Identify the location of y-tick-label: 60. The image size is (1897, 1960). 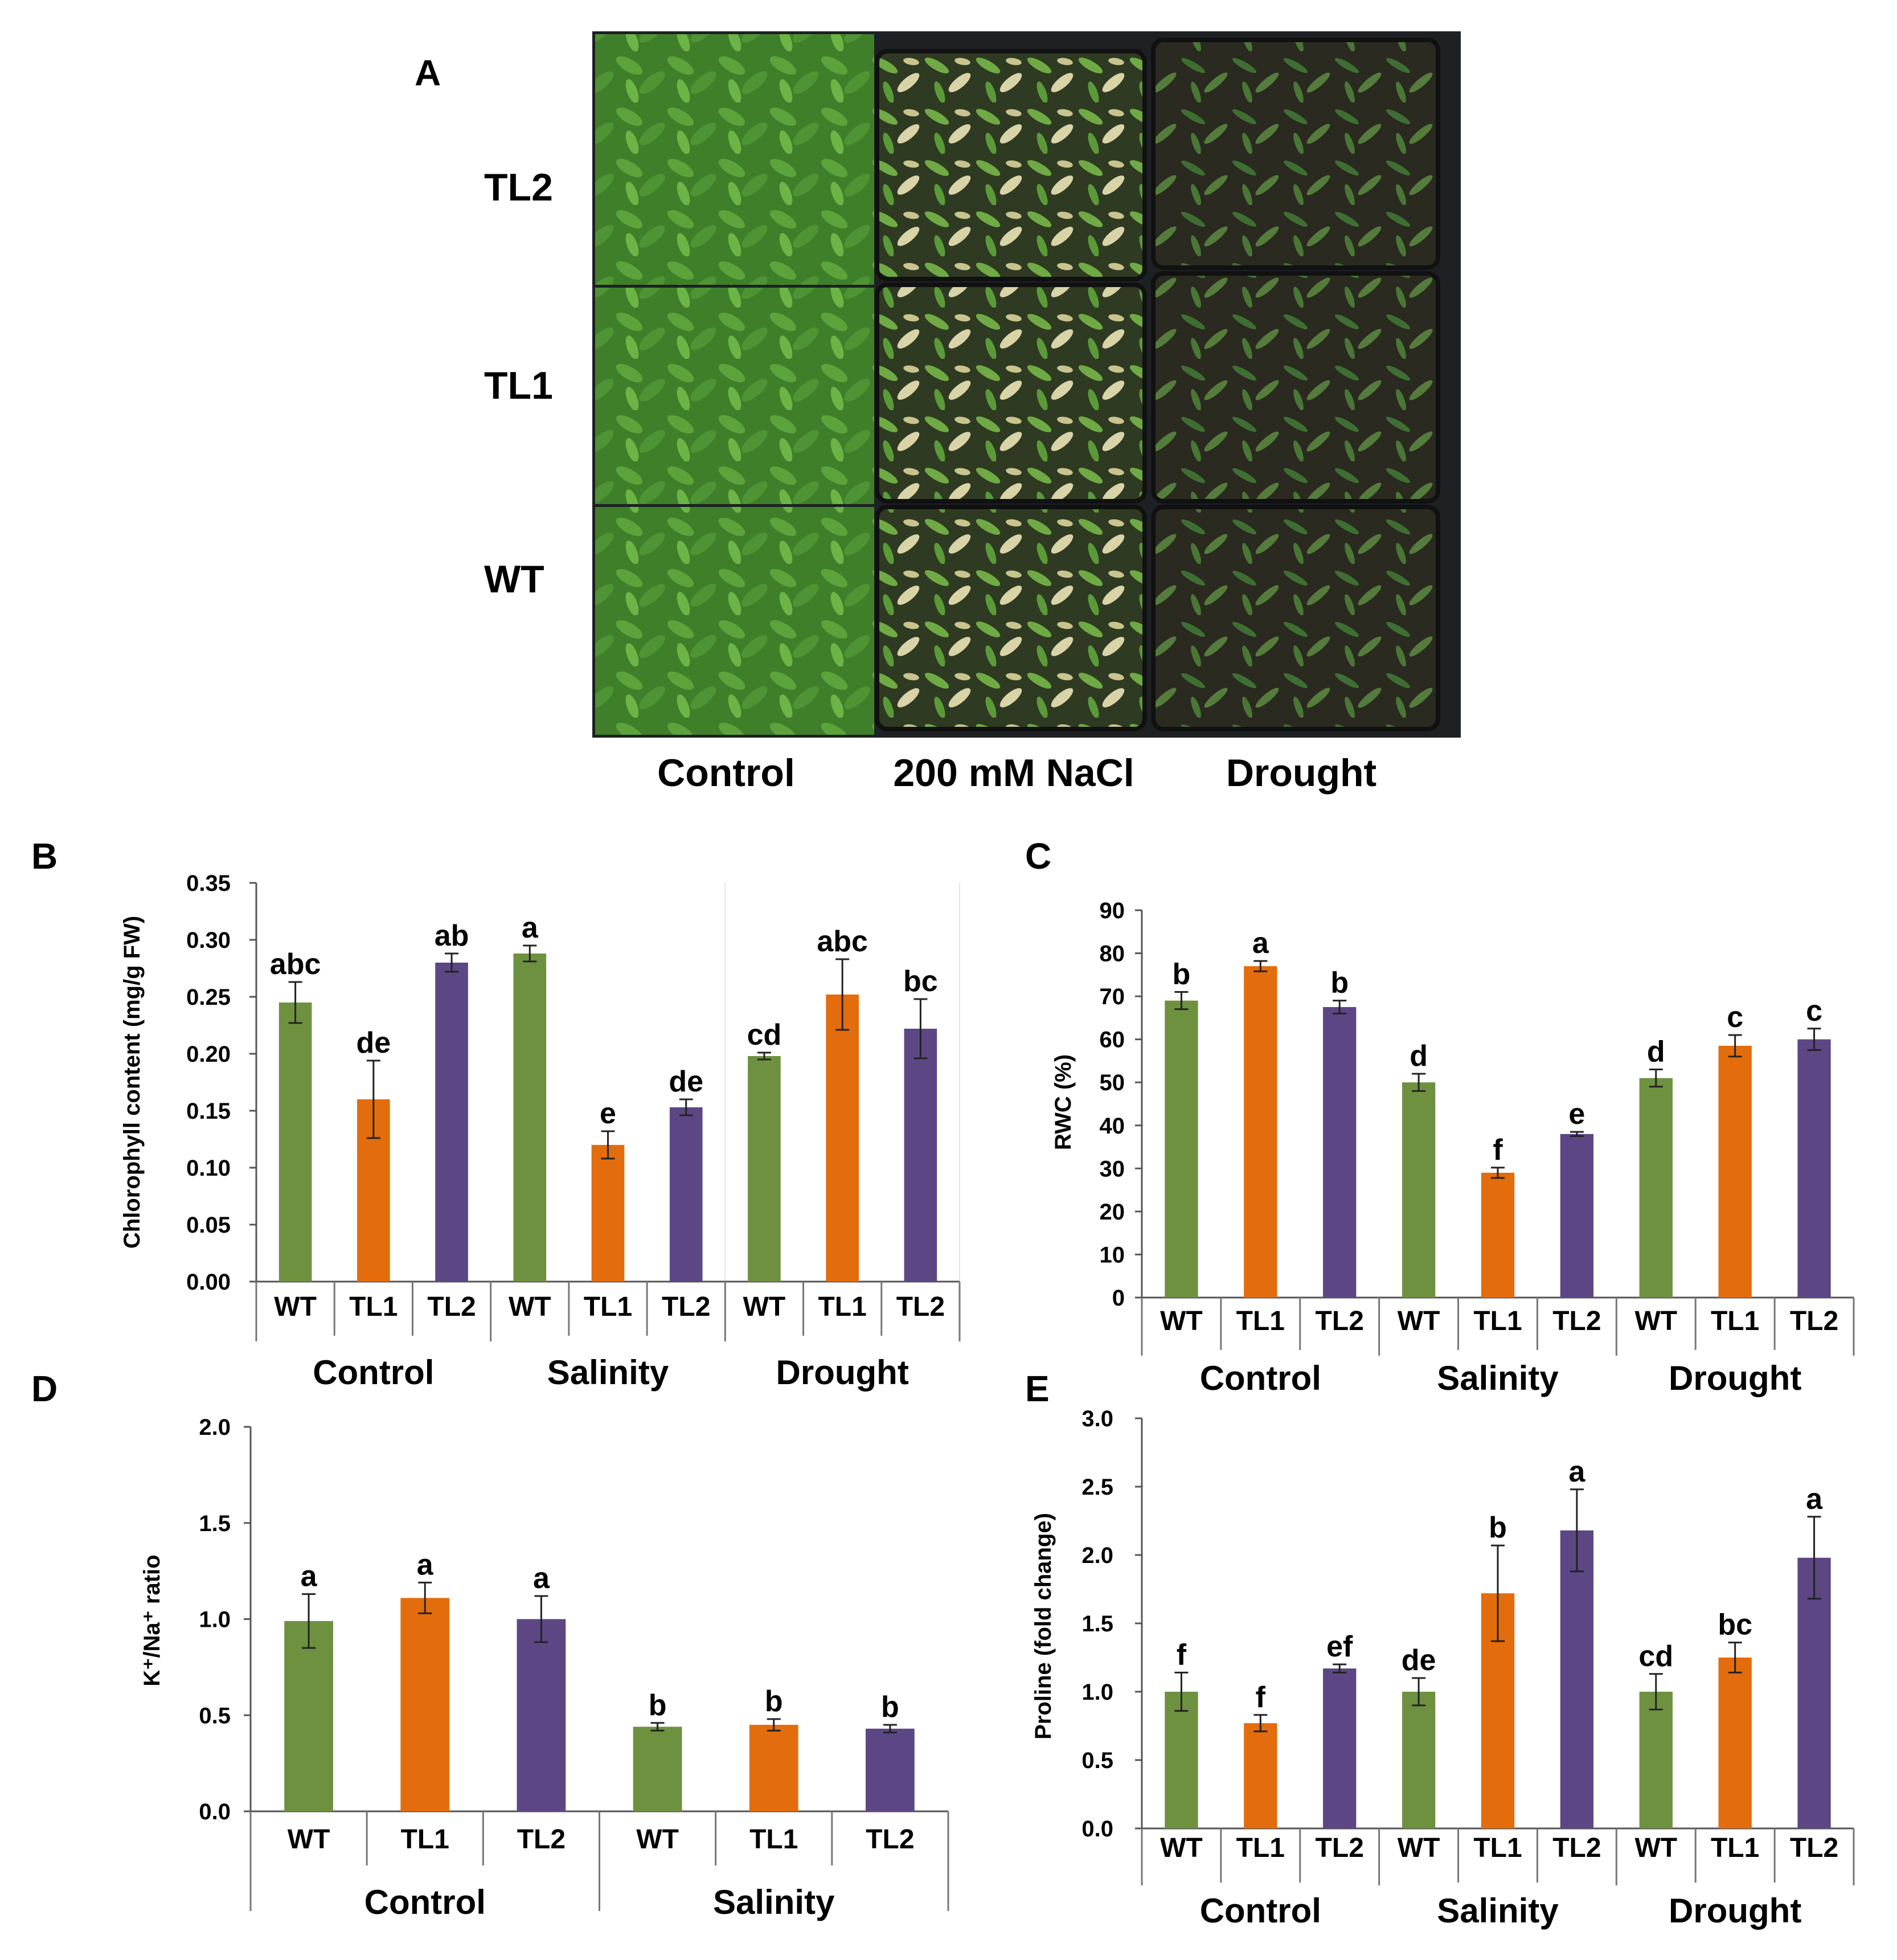
(1112, 1040).